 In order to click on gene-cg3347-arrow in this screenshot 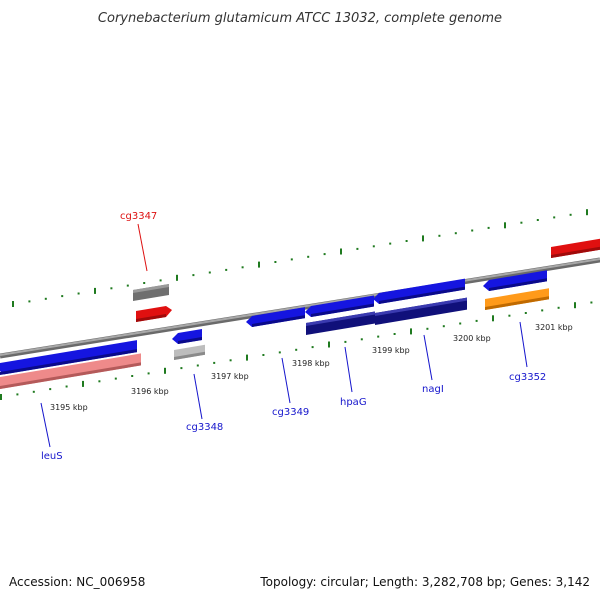, I will do `click(154, 313)`.